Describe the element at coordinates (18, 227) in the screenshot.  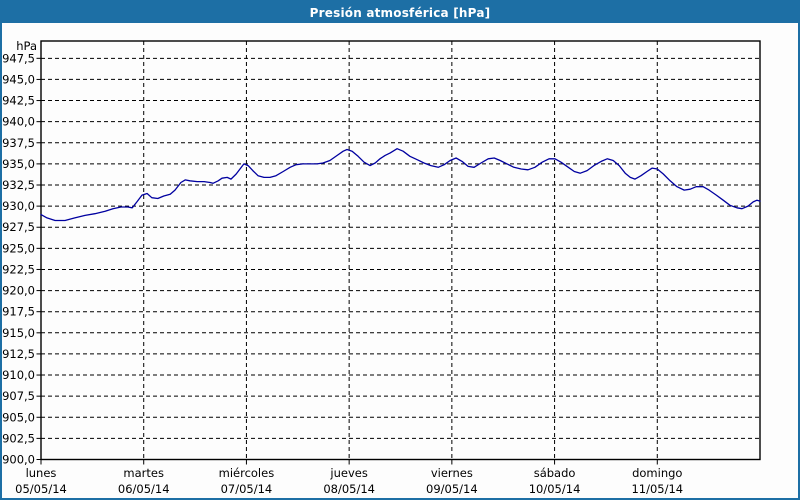
I see `y-axis-tick-label: 927,5` at that location.